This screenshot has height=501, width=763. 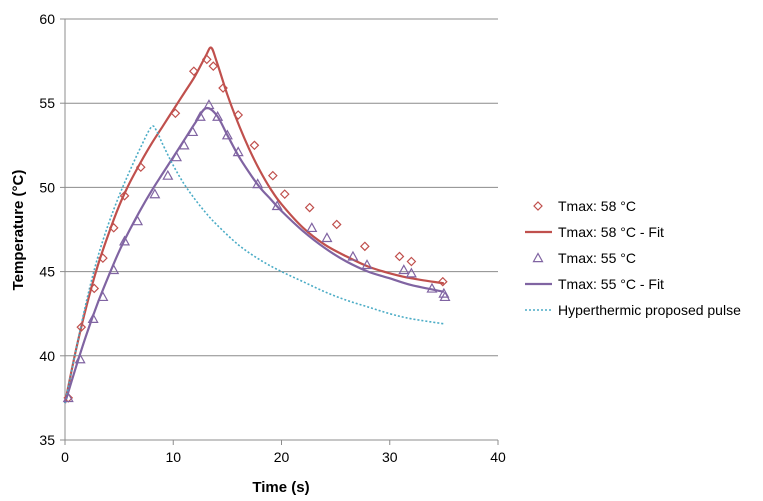 What do you see at coordinates (47, 19) in the screenshot?
I see `y-tick-label: 60` at bounding box center [47, 19].